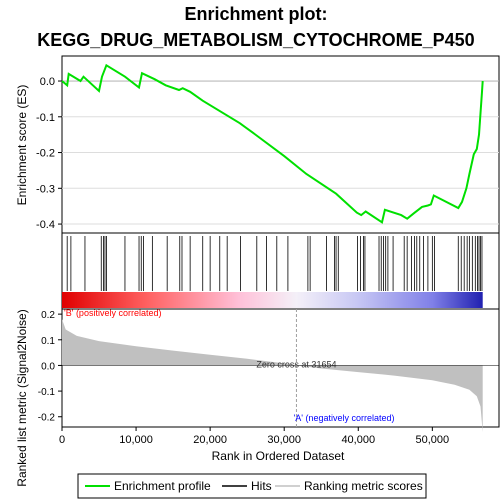 This screenshot has width=500, height=500. Describe the element at coordinates (162, 486) in the screenshot. I see `legend-enrichment-label: Enrichment profile` at that location.